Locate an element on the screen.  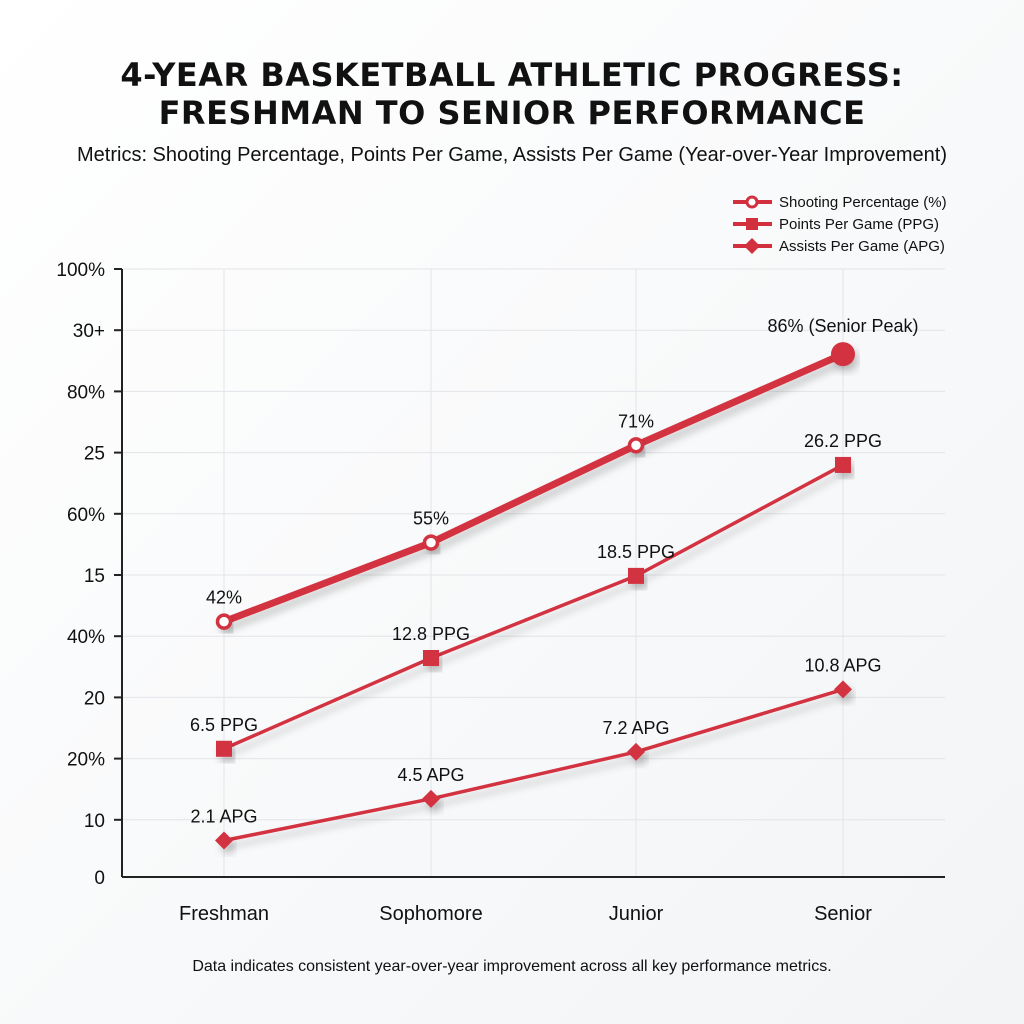
data-label: 86% (Senior Peak) is located at coordinates (842, 326).